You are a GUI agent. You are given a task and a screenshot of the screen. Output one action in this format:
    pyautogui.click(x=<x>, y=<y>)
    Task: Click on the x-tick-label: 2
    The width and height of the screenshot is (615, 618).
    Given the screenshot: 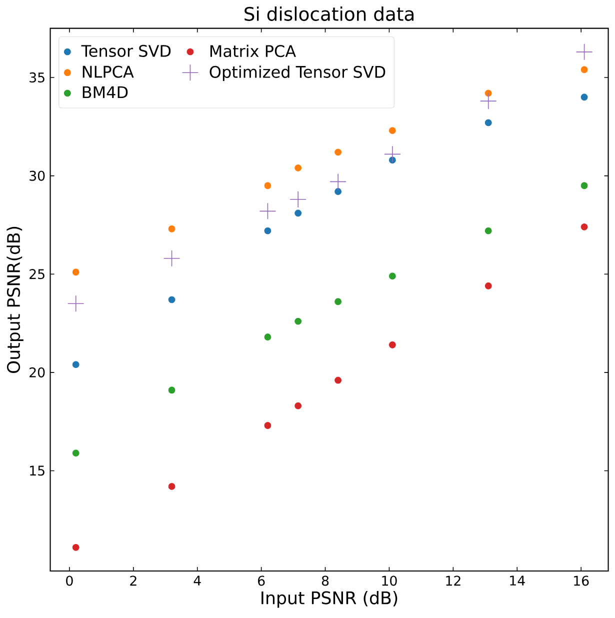 What is the action you would take?
    pyautogui.click(x=133, y=581)
    